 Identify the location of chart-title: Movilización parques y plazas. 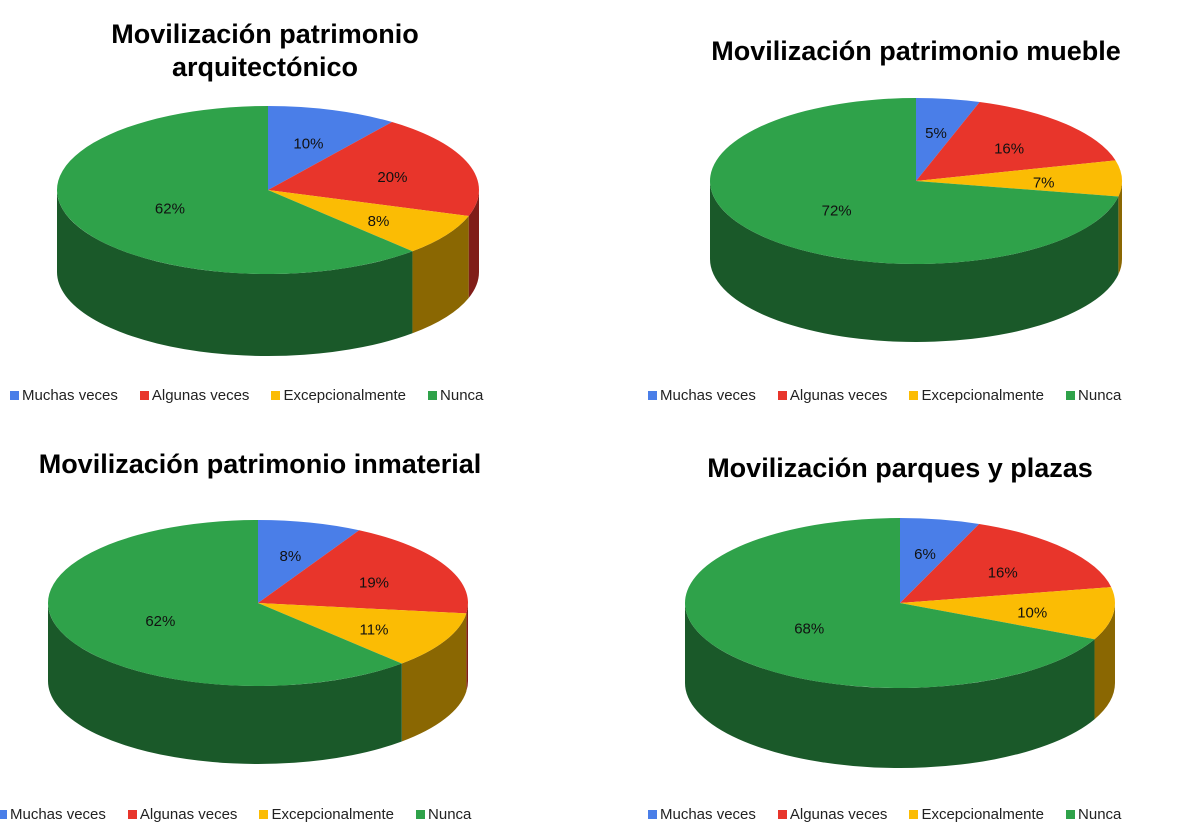
(900, 468).